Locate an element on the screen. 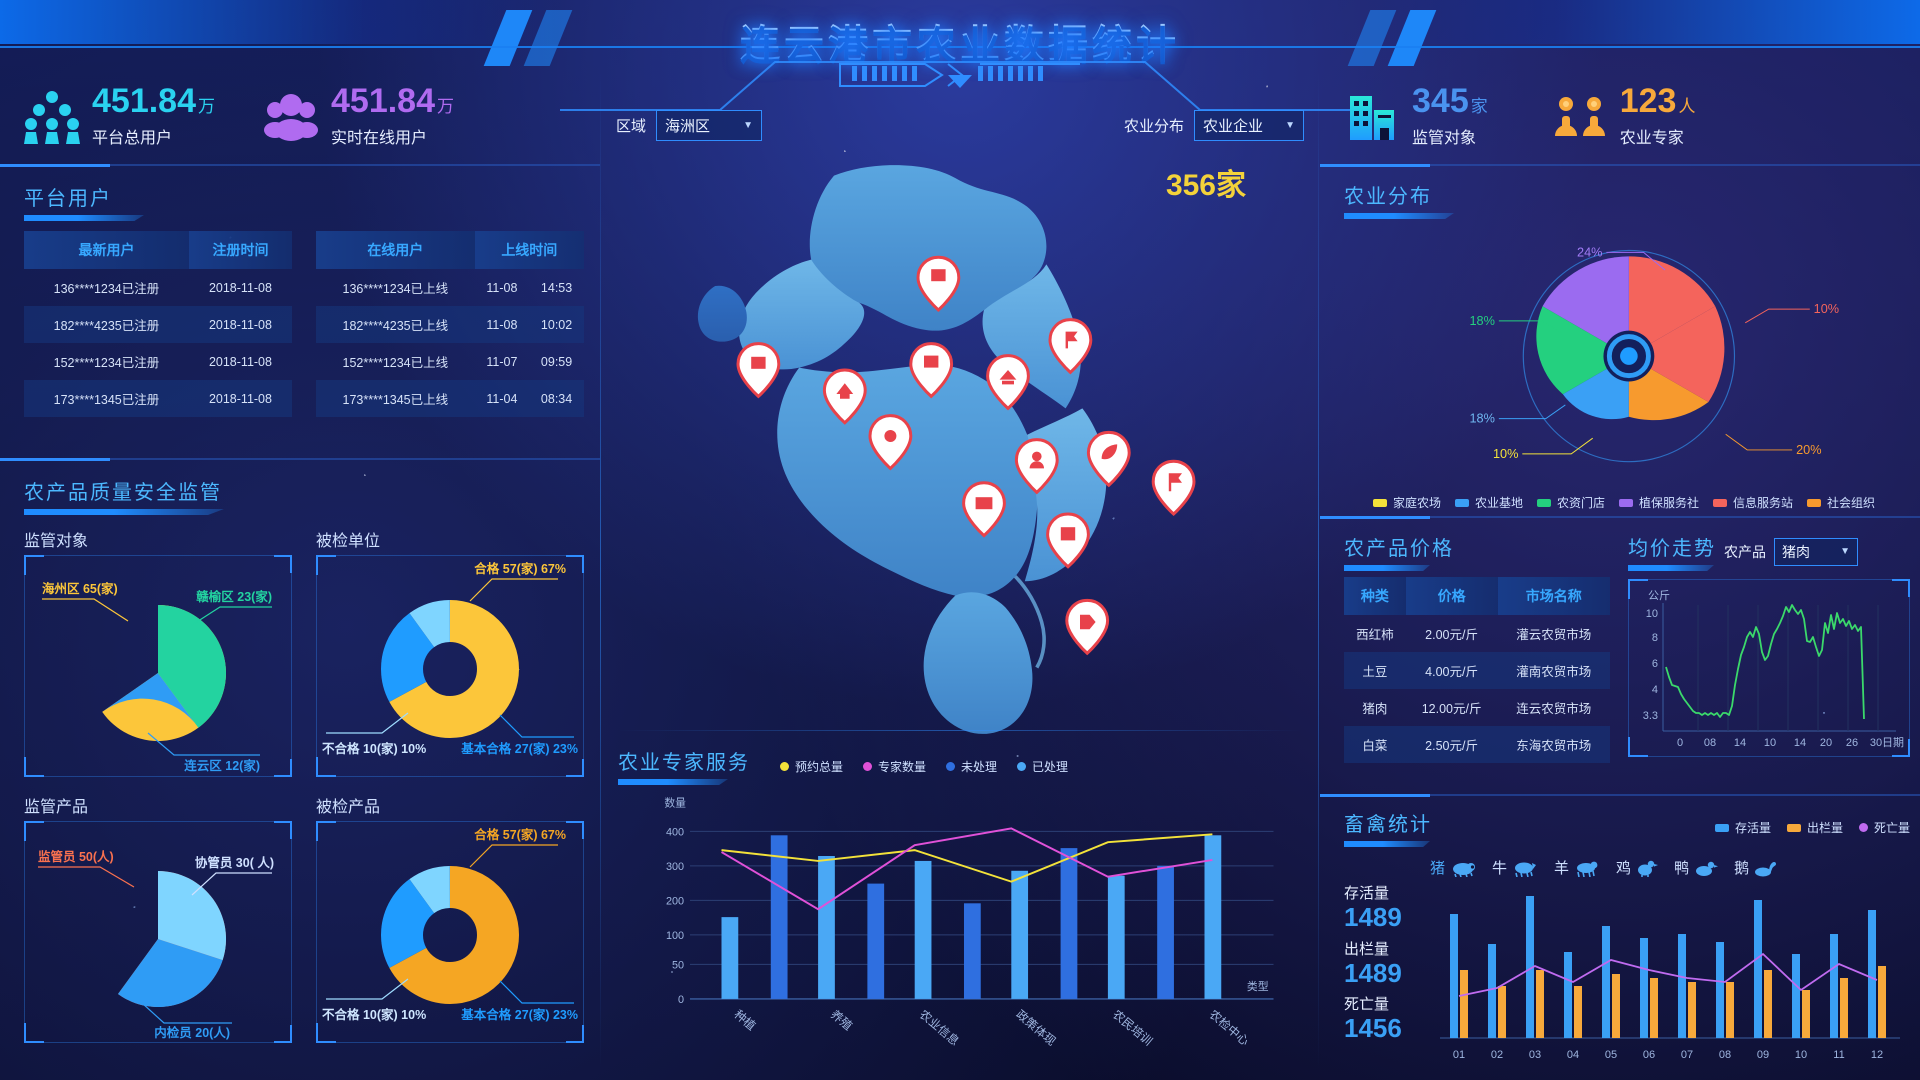  legend-item-alive: 存活量 is located at coordinates (1742, 827).